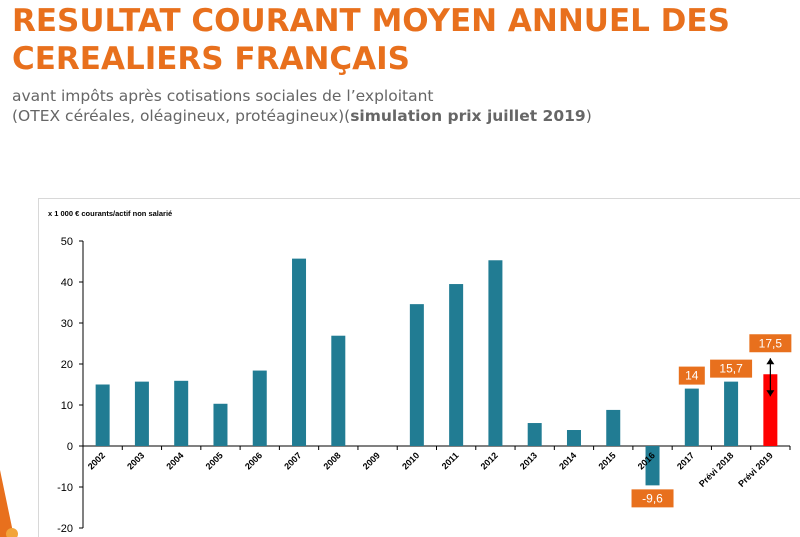  I want to click on arrow-down-icon, so click(770, 393).